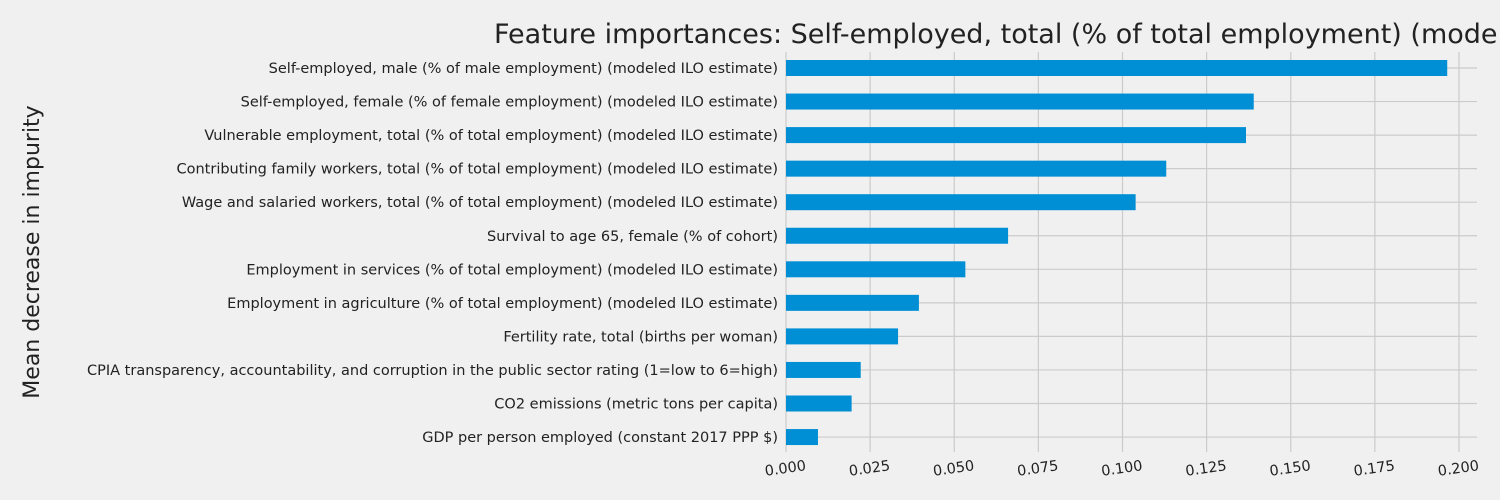  I want to click on x-tick-label-4: 0.100, so click(1121, 469).